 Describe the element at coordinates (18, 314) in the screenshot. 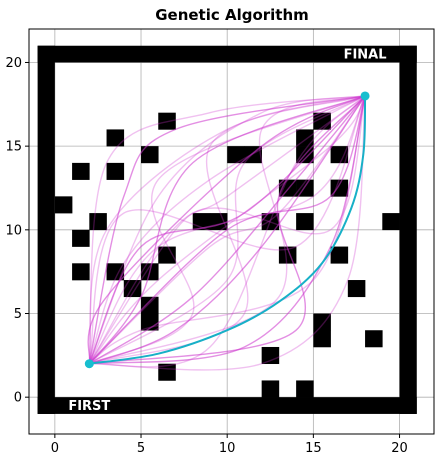

I see `y-tick-label: 5` at that location.